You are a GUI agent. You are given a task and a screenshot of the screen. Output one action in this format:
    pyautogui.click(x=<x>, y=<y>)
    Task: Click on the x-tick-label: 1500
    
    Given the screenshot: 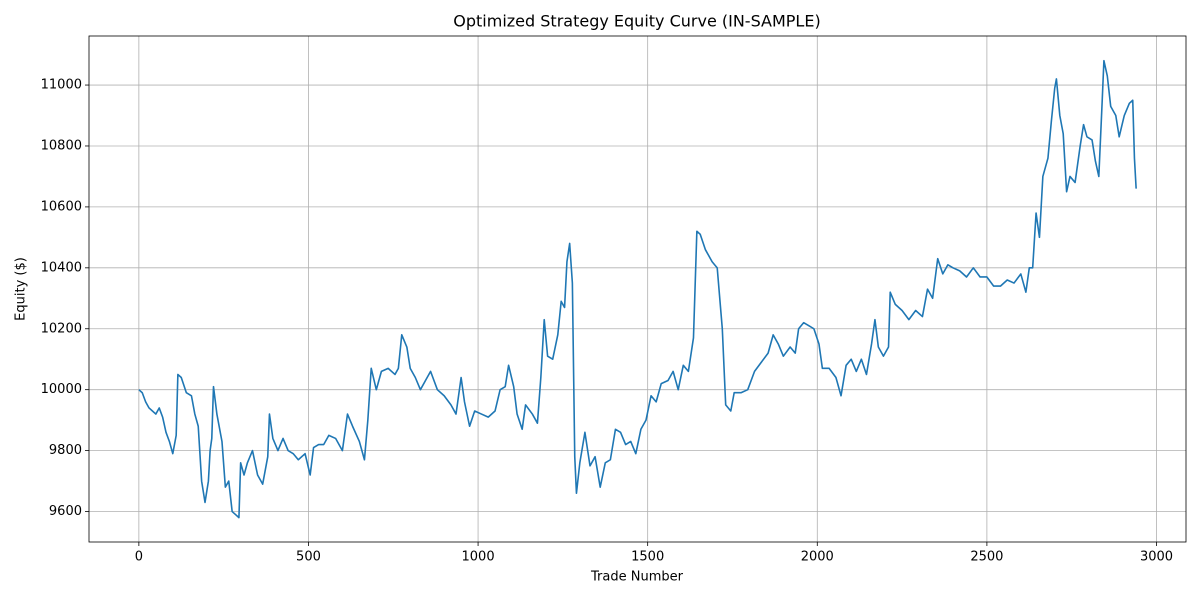 What is the action you would take?
    pyautogui.click(x=647, y=557)
    